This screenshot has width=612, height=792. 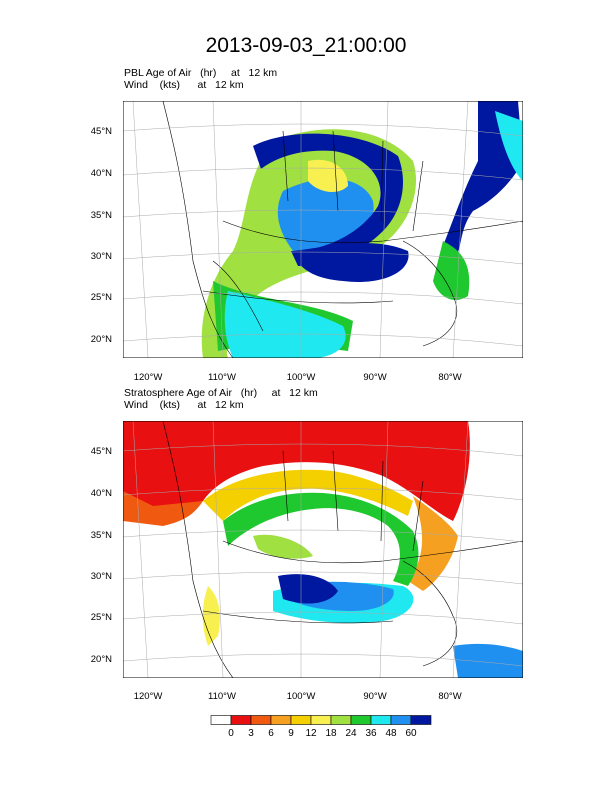 What do you see at coordinates (391, 733) in the screenshot?
I see `colorbar-label: 48` at bounding box center [391, 733].